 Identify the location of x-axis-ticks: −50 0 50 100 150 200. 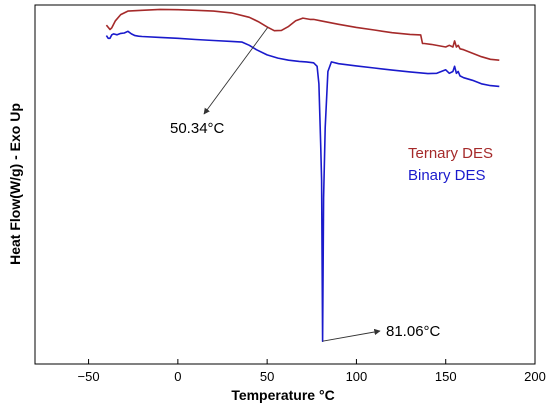
(312, 371).